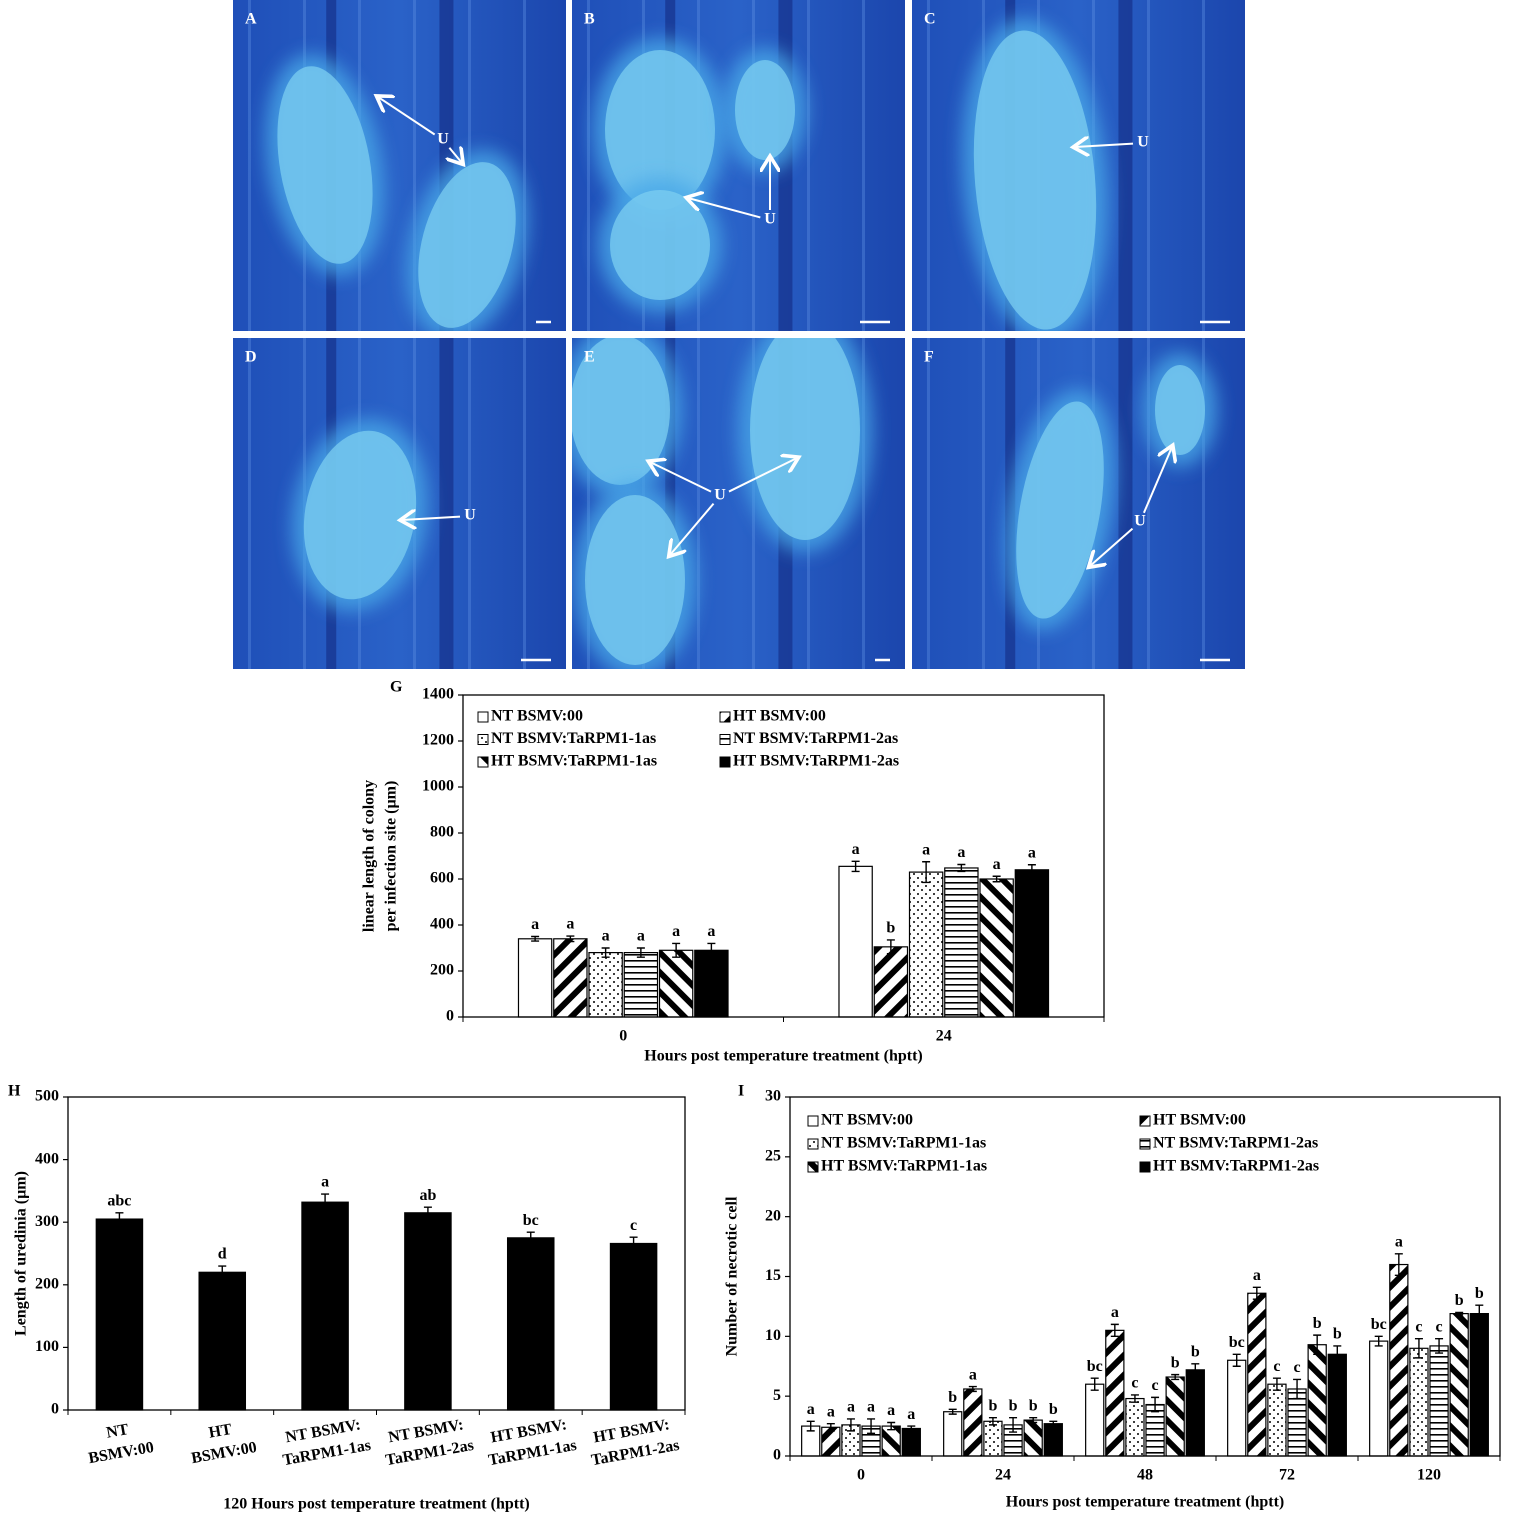 Image resolution: width=1514 pixels, height=1518 pixels. What do you see at coordinates (376, 1253) in the screenshot?
I see `plot-frame` at bounding box center [376, 1253].